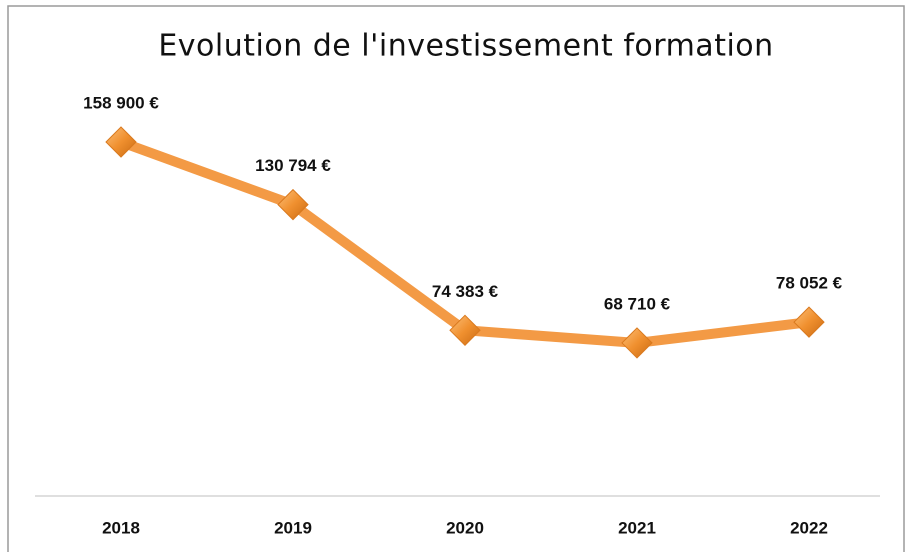 Image resolution: width=910 pixels, height=552 pixels. What do you see at coordinates (293, 527) in the screenshot?
I see `x-tick-label: 2019` at bounding box center [293, 527].